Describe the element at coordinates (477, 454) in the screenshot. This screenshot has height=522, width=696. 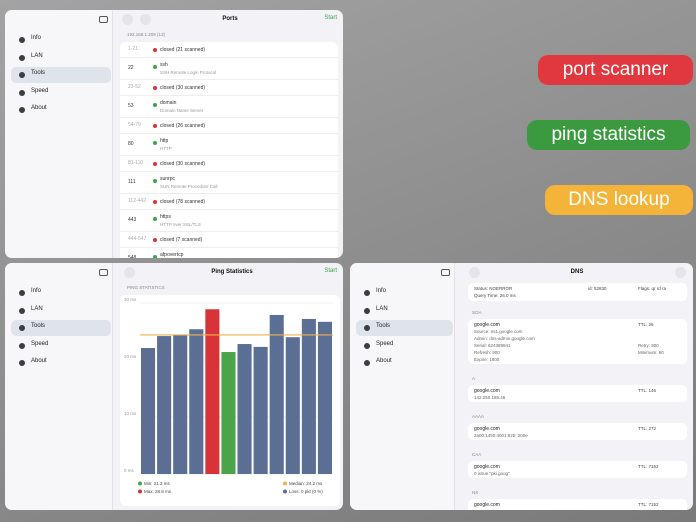
I see `record-type: CAA` at that location.